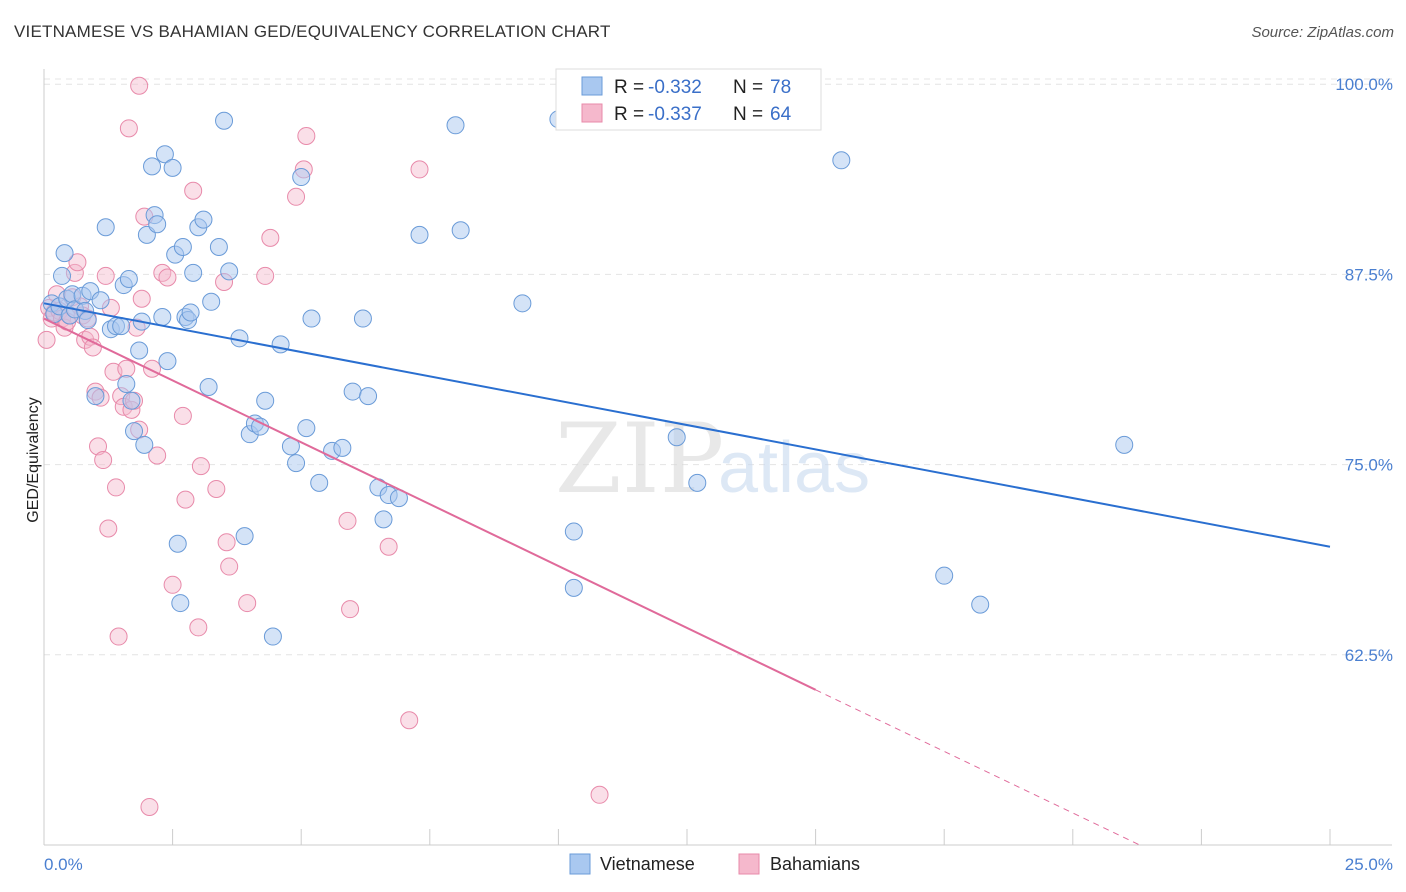 Image resolution: width=1406 pixels, height=892 pixels. I want to click on y-axis-label: GED/Equivalency, so click(33, 459).